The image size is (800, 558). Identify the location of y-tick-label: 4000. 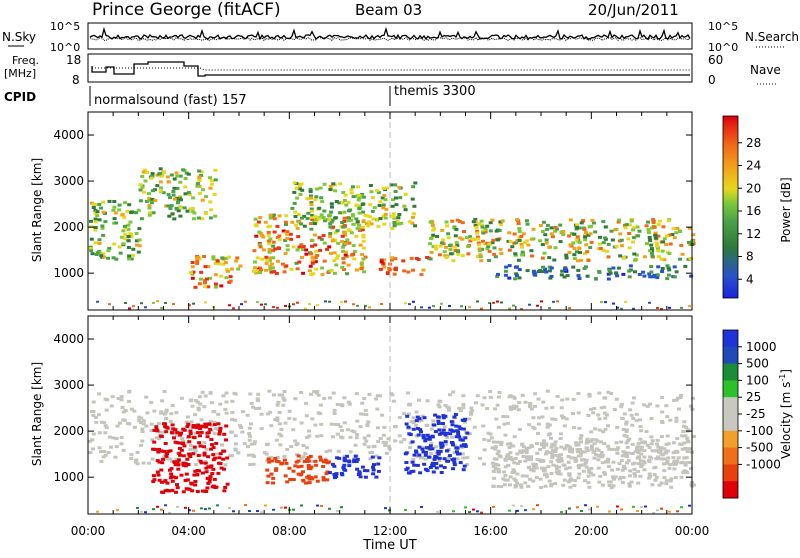
(68, 135).